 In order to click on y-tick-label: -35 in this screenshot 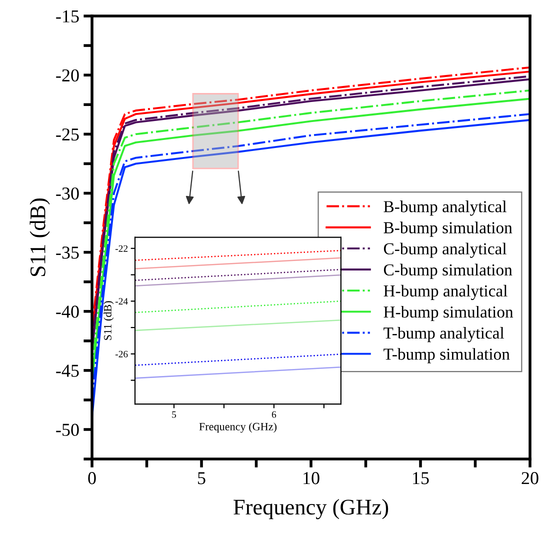, I will do `click(67, 252)`.